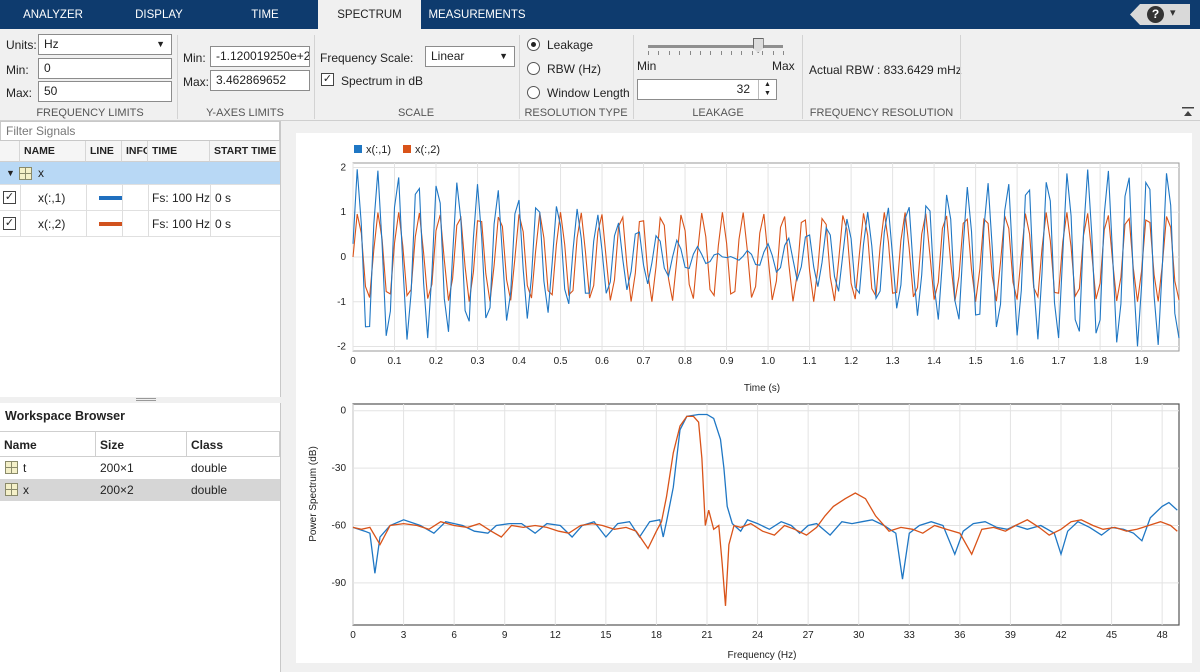 The image size is (1200, 672). Describe the element at coordinates (602, 361) in the screenshot. I see `x-tick-label: 0.6` at that location.